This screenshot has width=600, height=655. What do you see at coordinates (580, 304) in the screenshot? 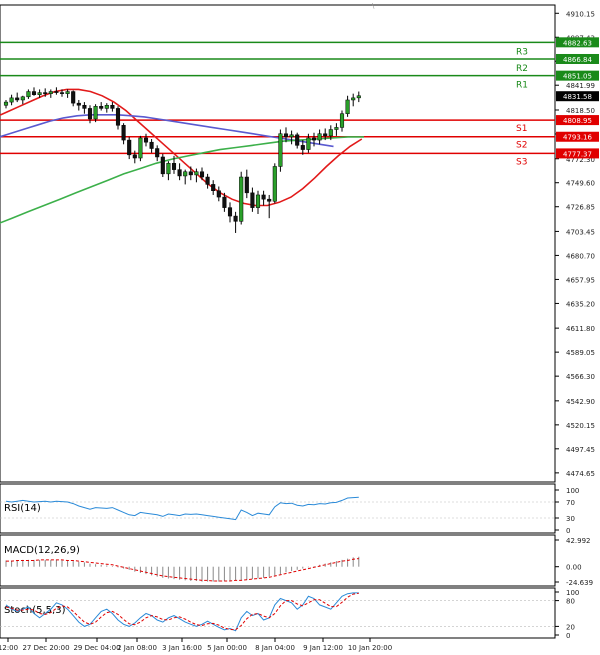
I see `y-tick-label: 4635.20` at bounding box center [580, 304].